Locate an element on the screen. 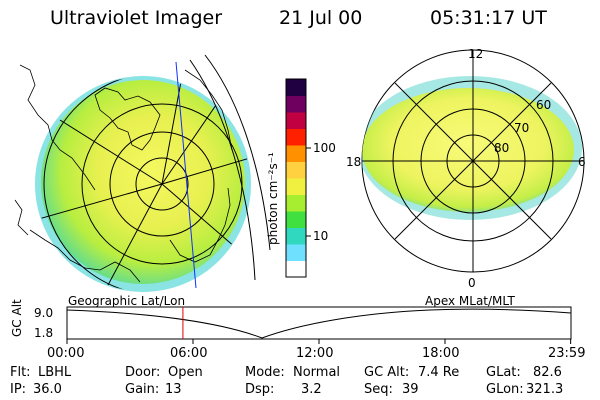  ip-label: IP: is located at coordinates (18, 389).